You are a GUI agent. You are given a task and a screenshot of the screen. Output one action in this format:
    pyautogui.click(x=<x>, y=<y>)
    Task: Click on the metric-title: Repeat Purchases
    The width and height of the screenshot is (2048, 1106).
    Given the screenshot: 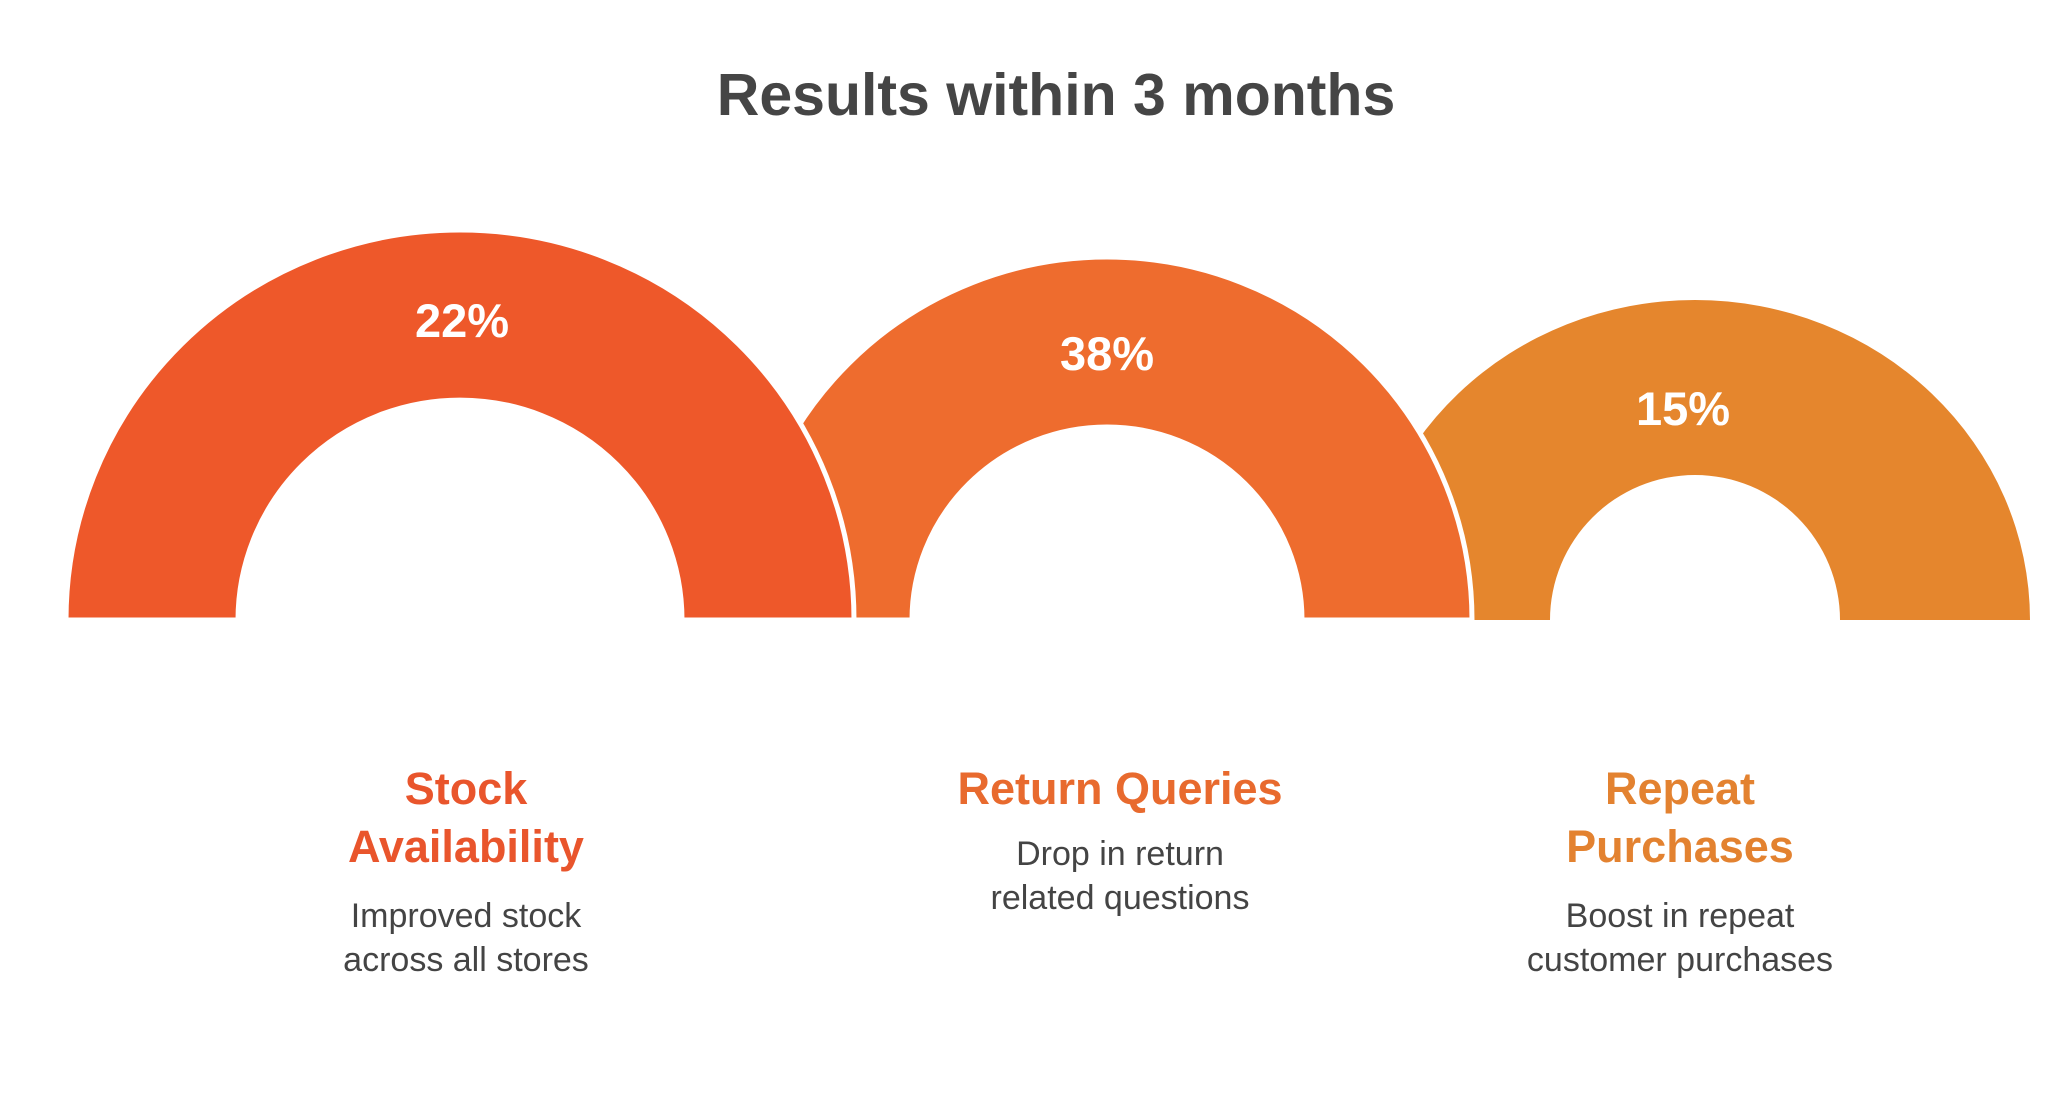 What is the action you would take?
    pyautogui.click(x=1680, y=817)
    